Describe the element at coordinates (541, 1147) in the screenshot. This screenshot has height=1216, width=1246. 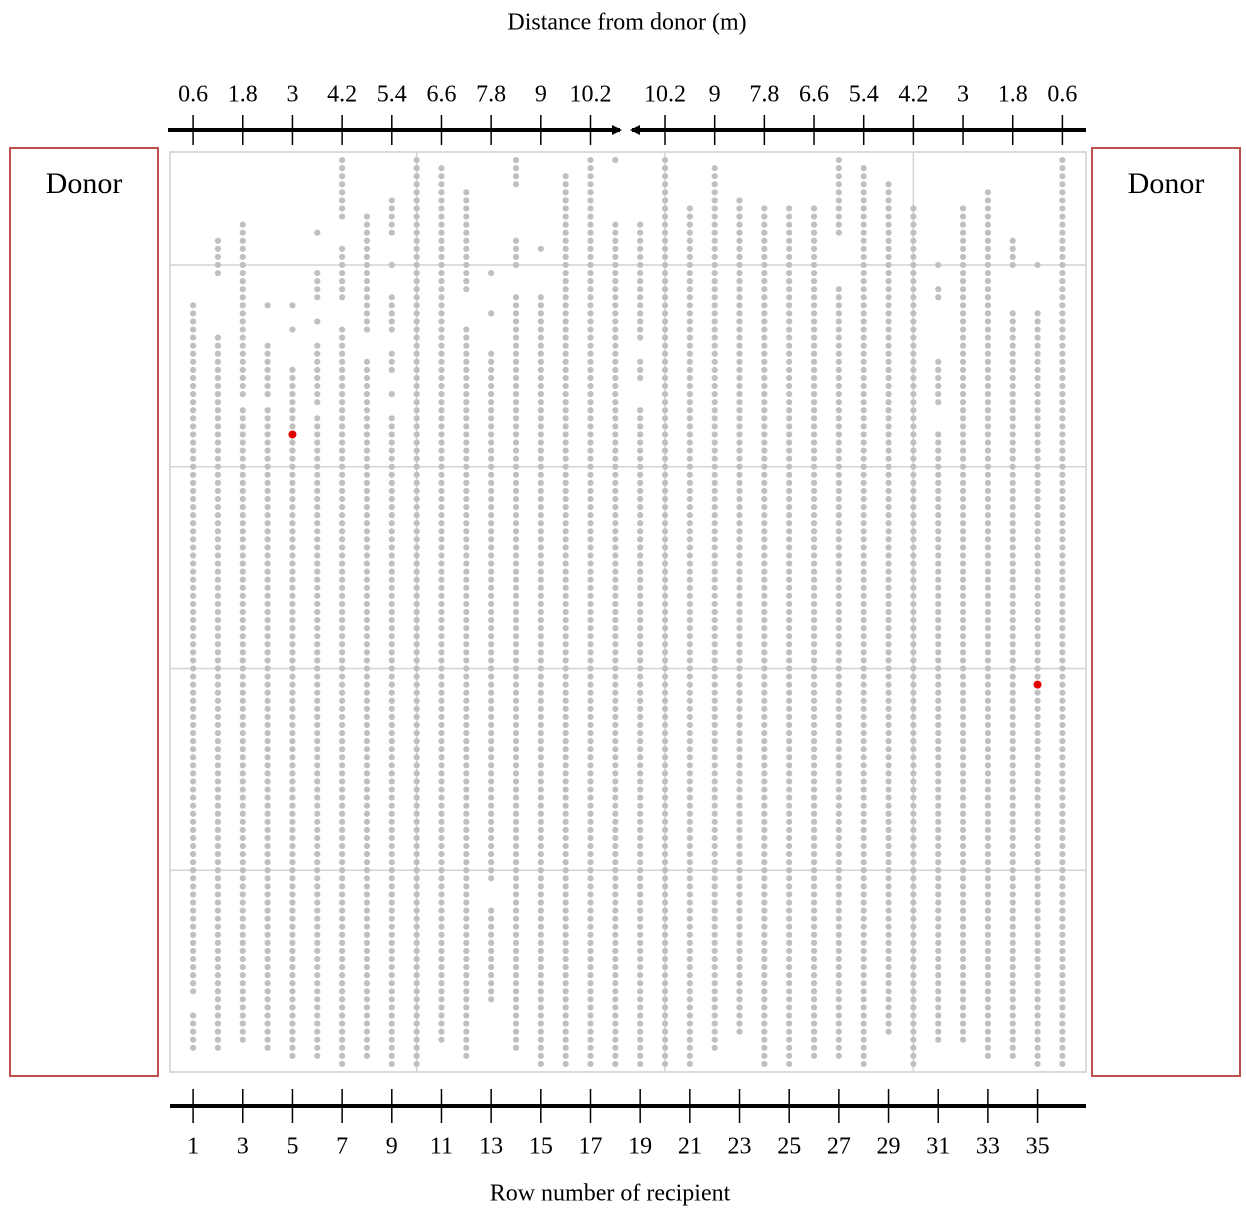
I see `x-tick-label: 15` at that location.